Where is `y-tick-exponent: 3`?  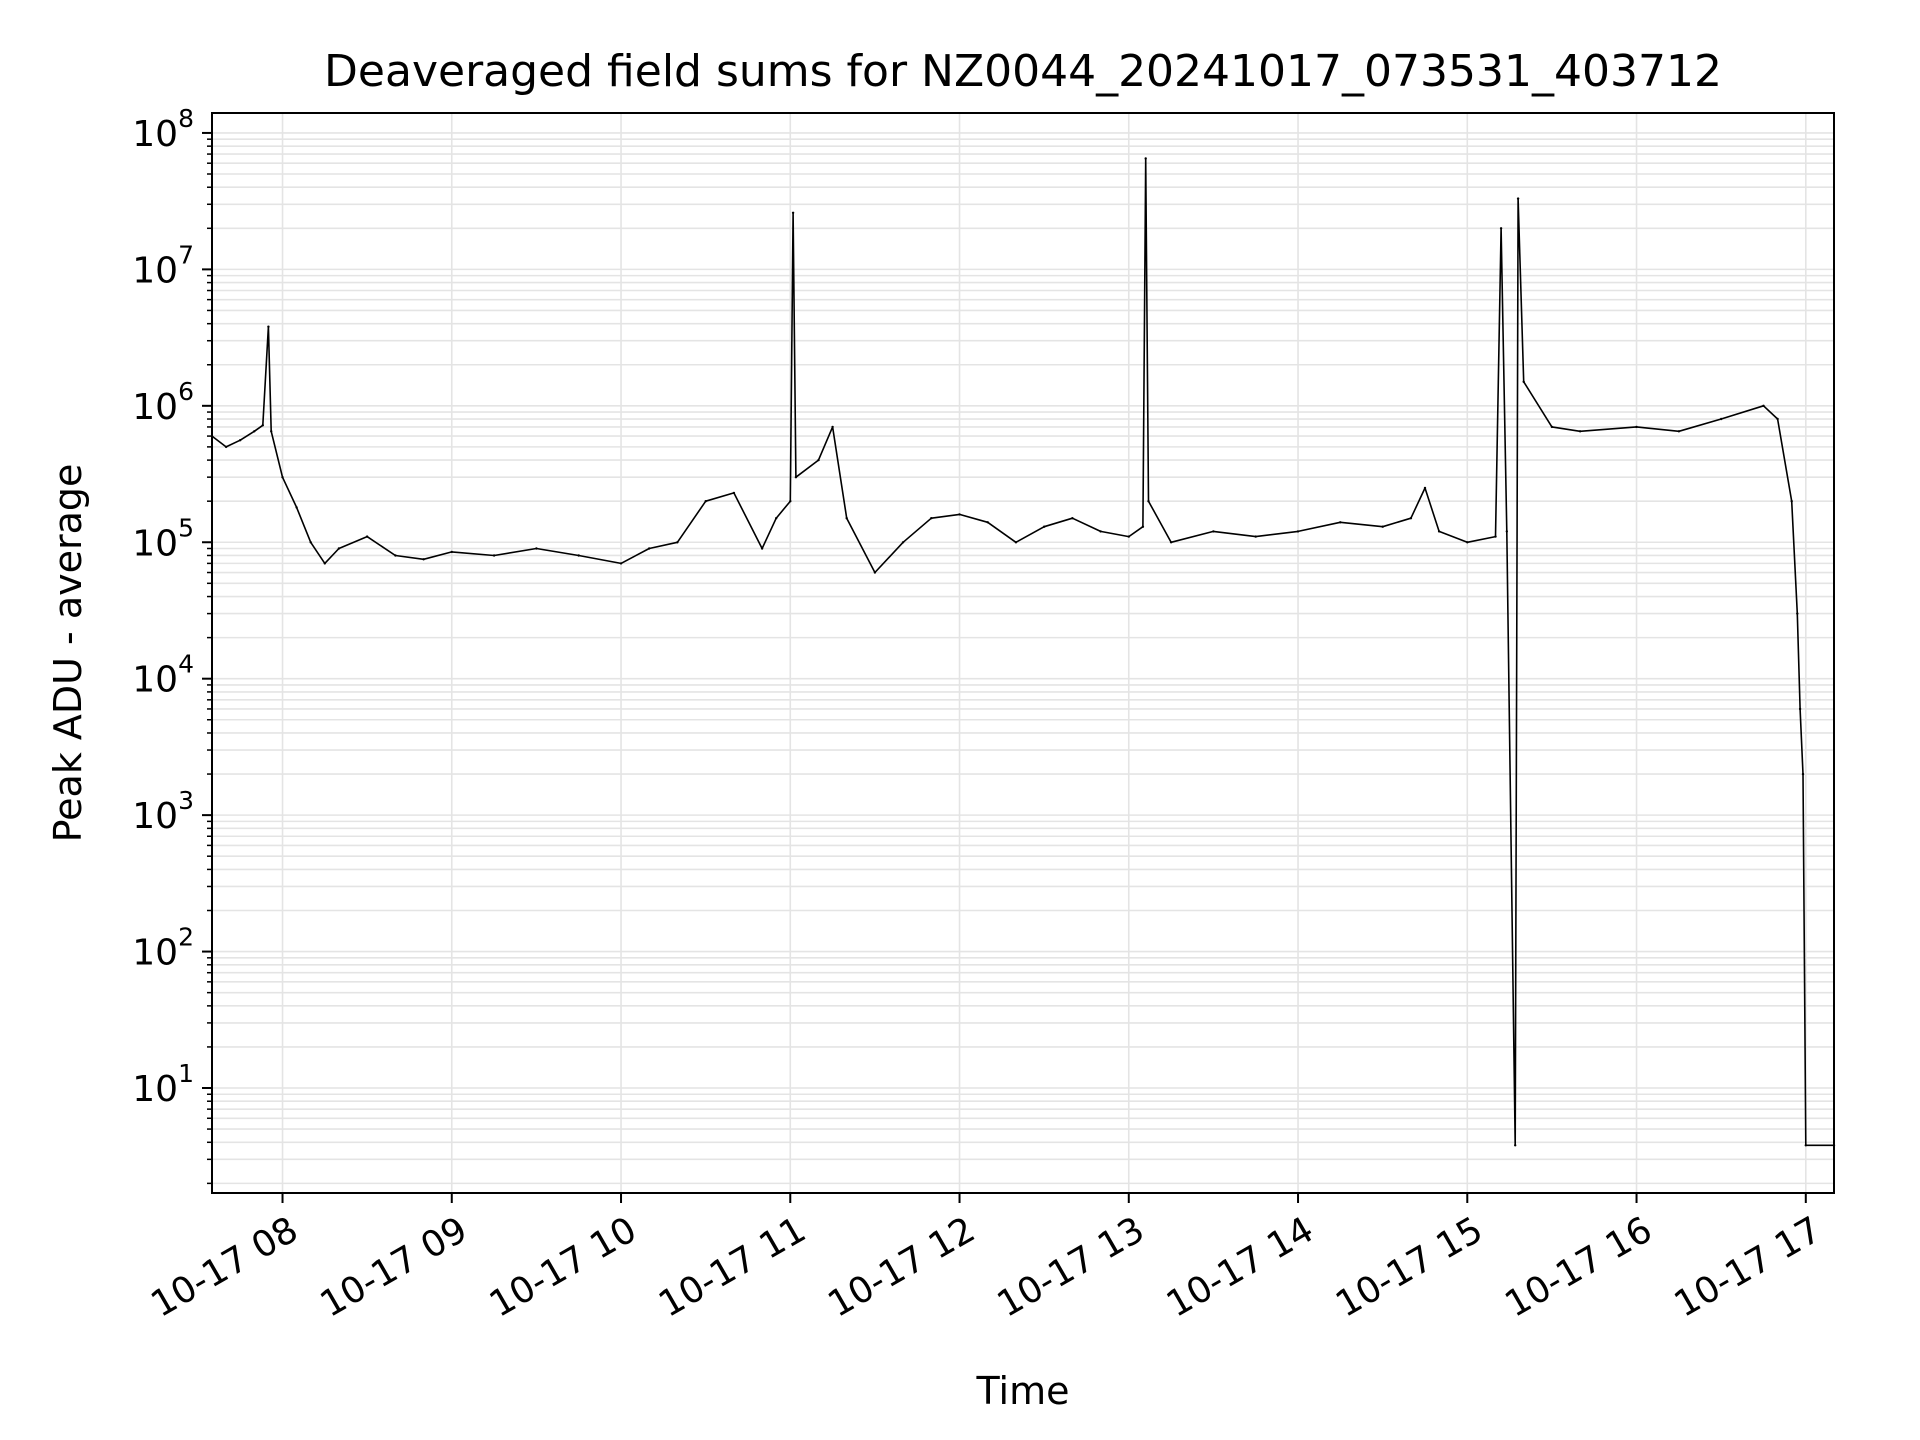 y-tick-exponent: 3 is located at coordinates (186, 800).